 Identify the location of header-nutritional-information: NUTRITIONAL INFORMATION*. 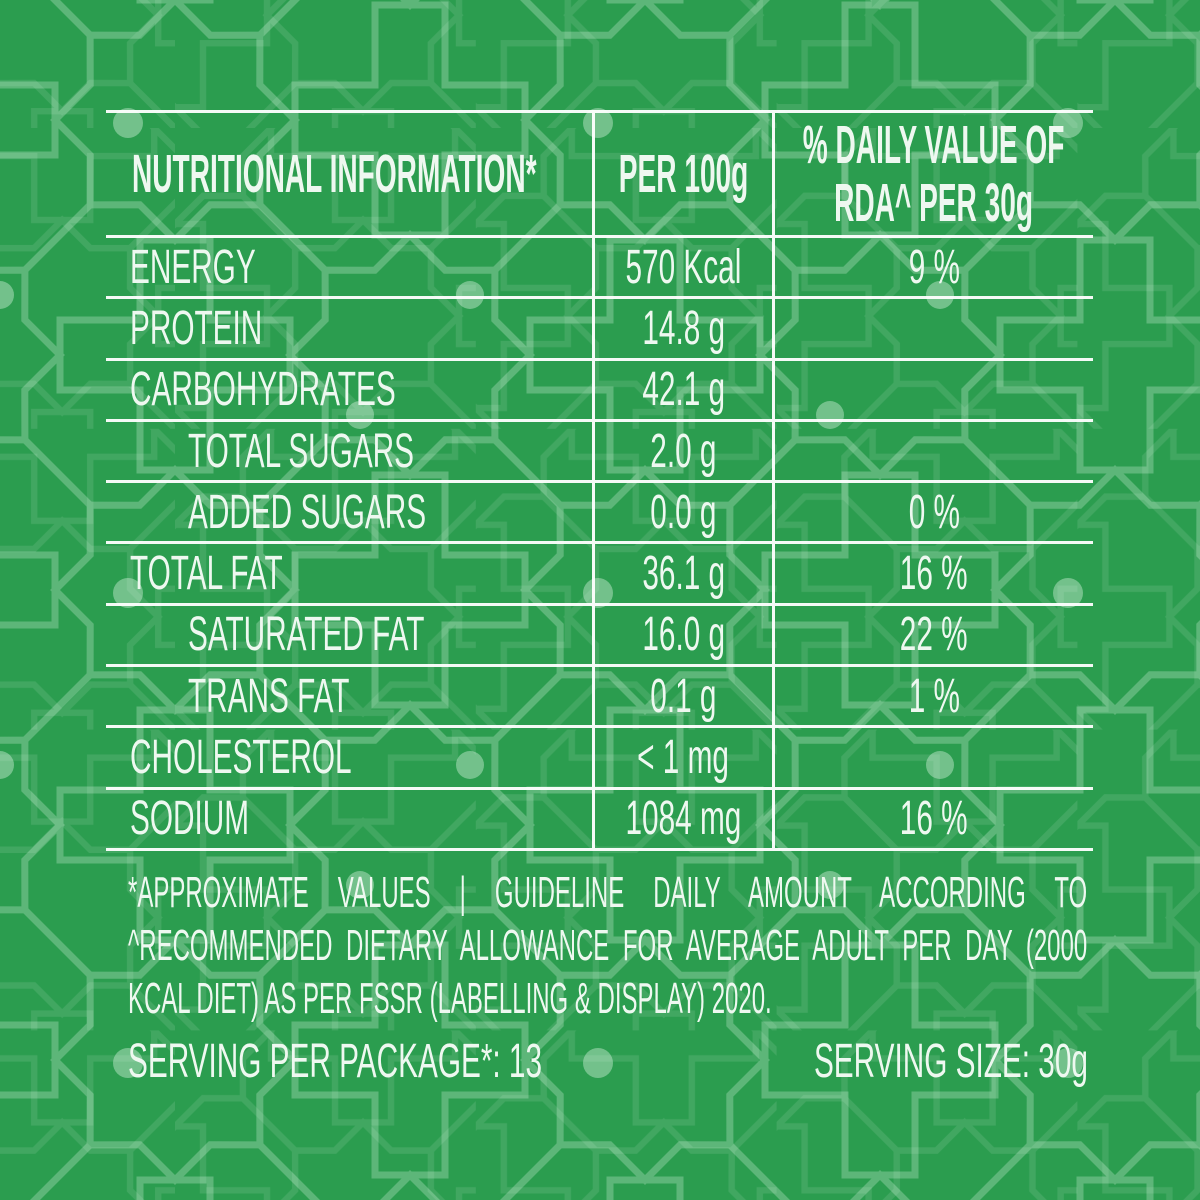
(349, 175).